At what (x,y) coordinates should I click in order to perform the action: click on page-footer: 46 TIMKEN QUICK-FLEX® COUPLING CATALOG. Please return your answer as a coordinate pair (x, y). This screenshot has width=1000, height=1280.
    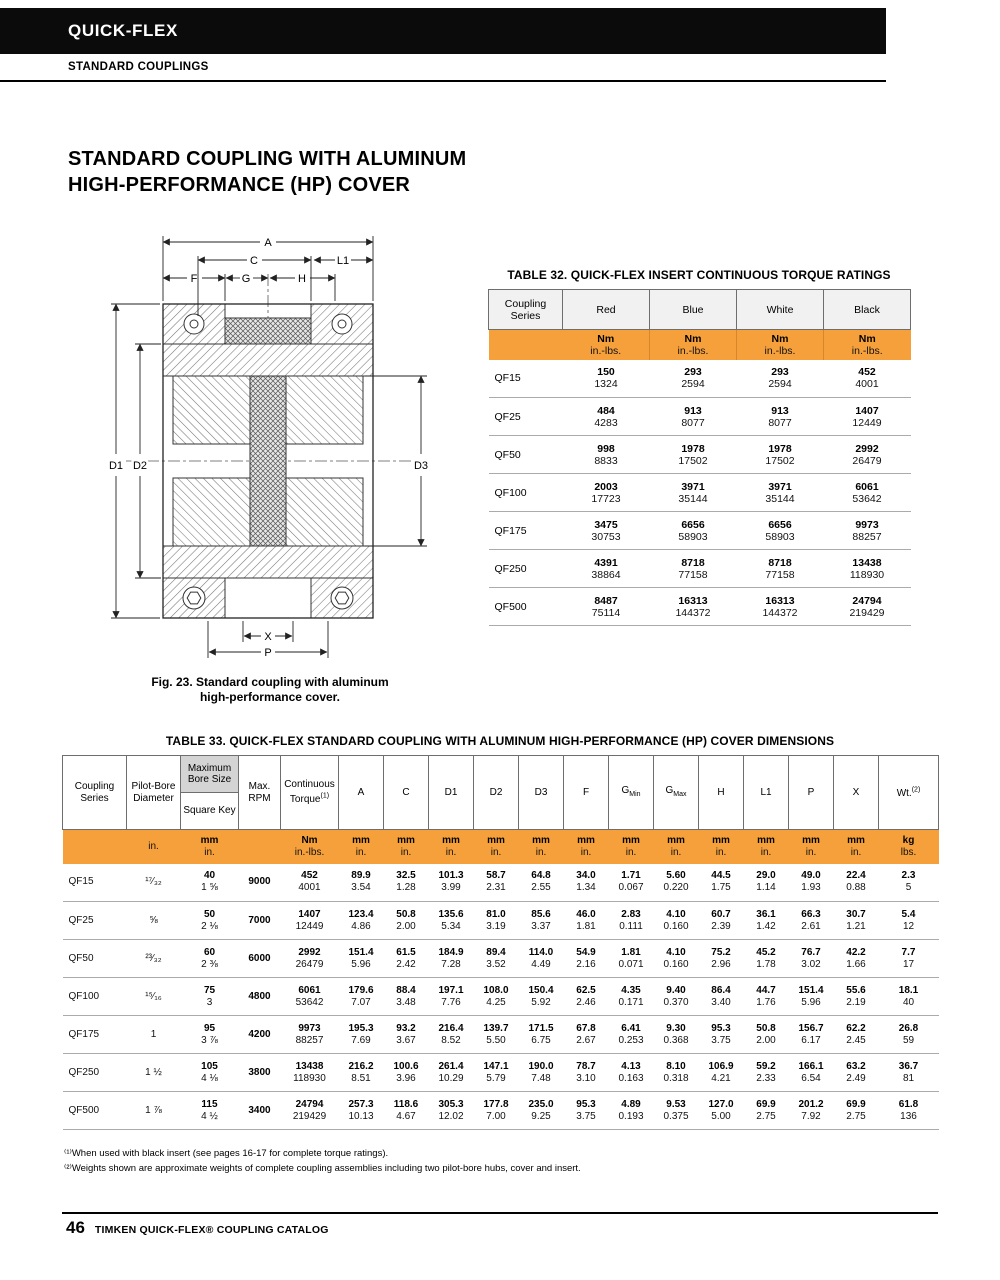
    Looking at the image, I should click on (197, 1228).